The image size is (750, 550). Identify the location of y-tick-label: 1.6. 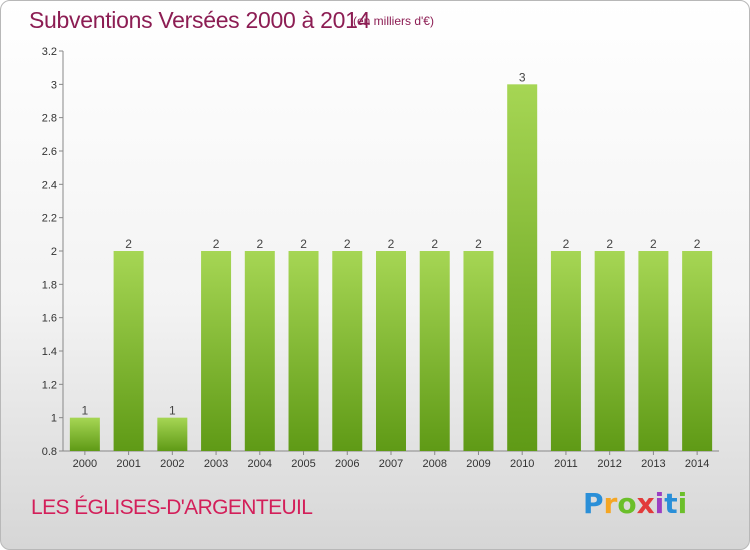
(49, 319).